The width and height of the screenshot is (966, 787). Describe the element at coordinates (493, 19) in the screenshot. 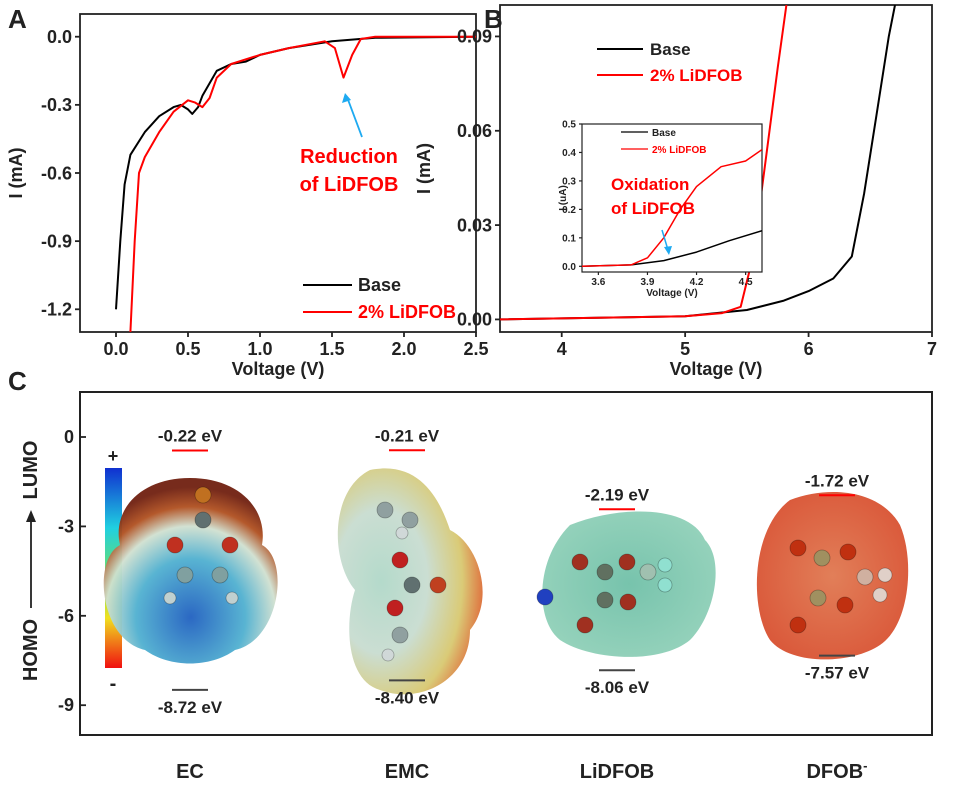

I see `panel-label-b: B` at that location.